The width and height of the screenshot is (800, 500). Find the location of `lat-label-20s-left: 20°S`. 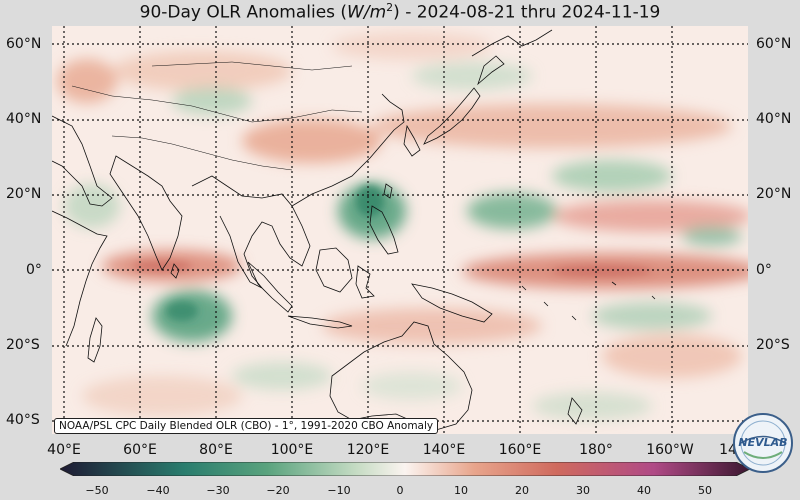

lat-label-20s-left: 20°S is located at coordinates (23, 345).